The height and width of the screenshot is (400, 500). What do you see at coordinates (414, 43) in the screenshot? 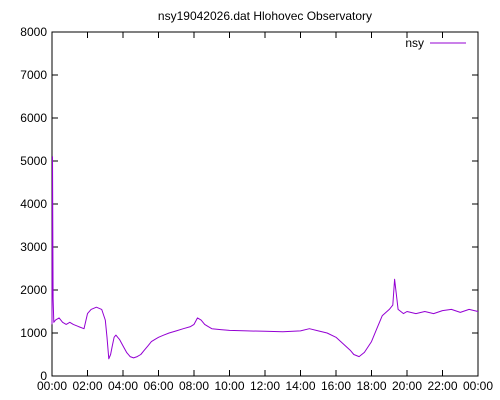
I see `legend-label-nsy: nsy` at bounding box center [414, 43].